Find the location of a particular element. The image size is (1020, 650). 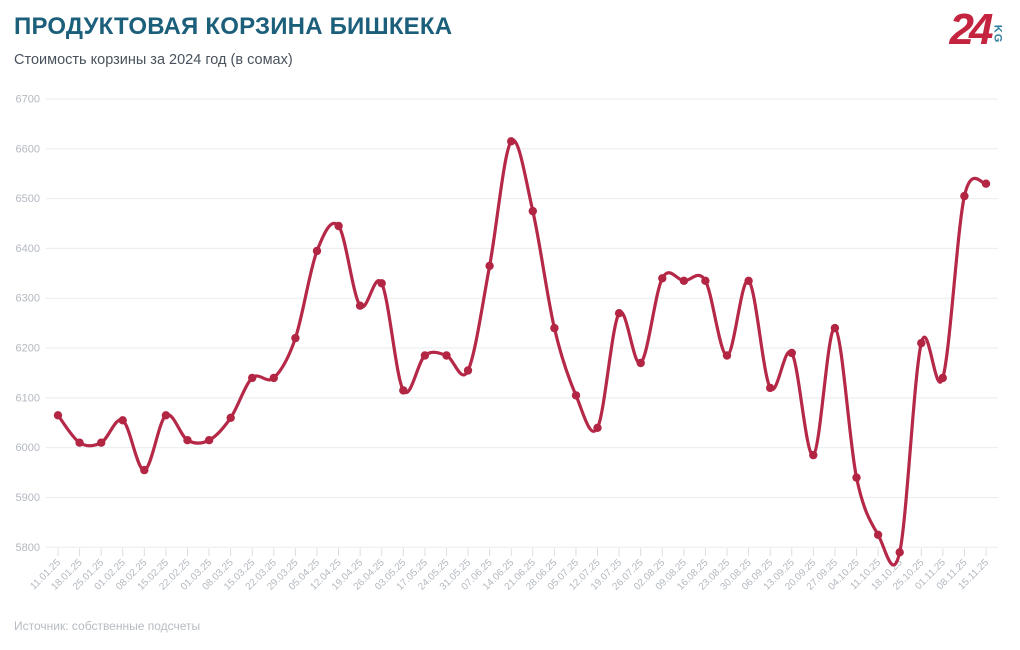

y-tick-label: 6400 is located at coordinates (28, 249).